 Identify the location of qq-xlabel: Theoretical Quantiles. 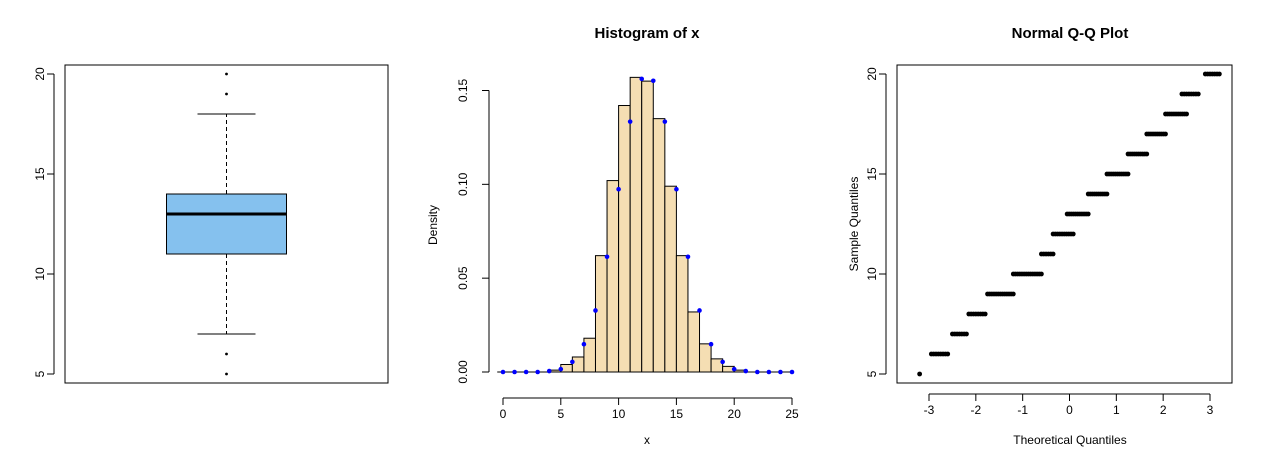
(1069, 440).